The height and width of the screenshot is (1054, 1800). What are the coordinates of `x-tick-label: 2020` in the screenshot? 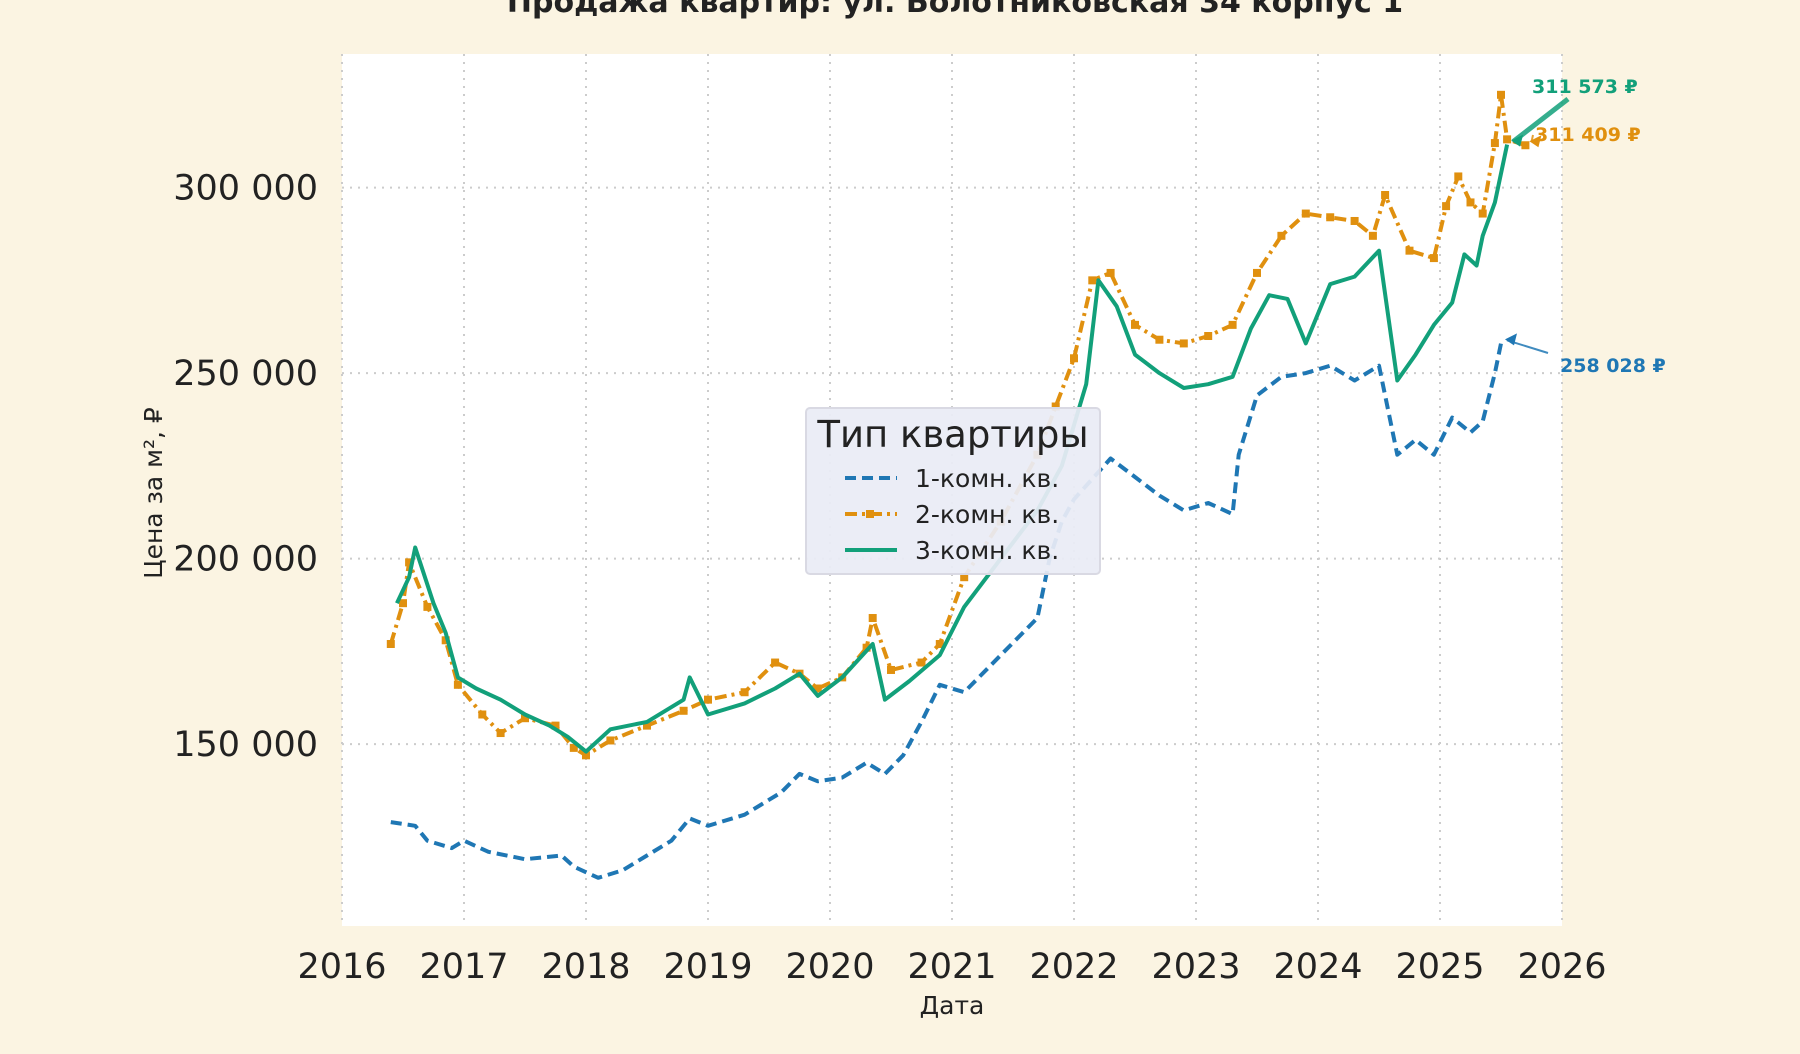 It's located at (829, 967).